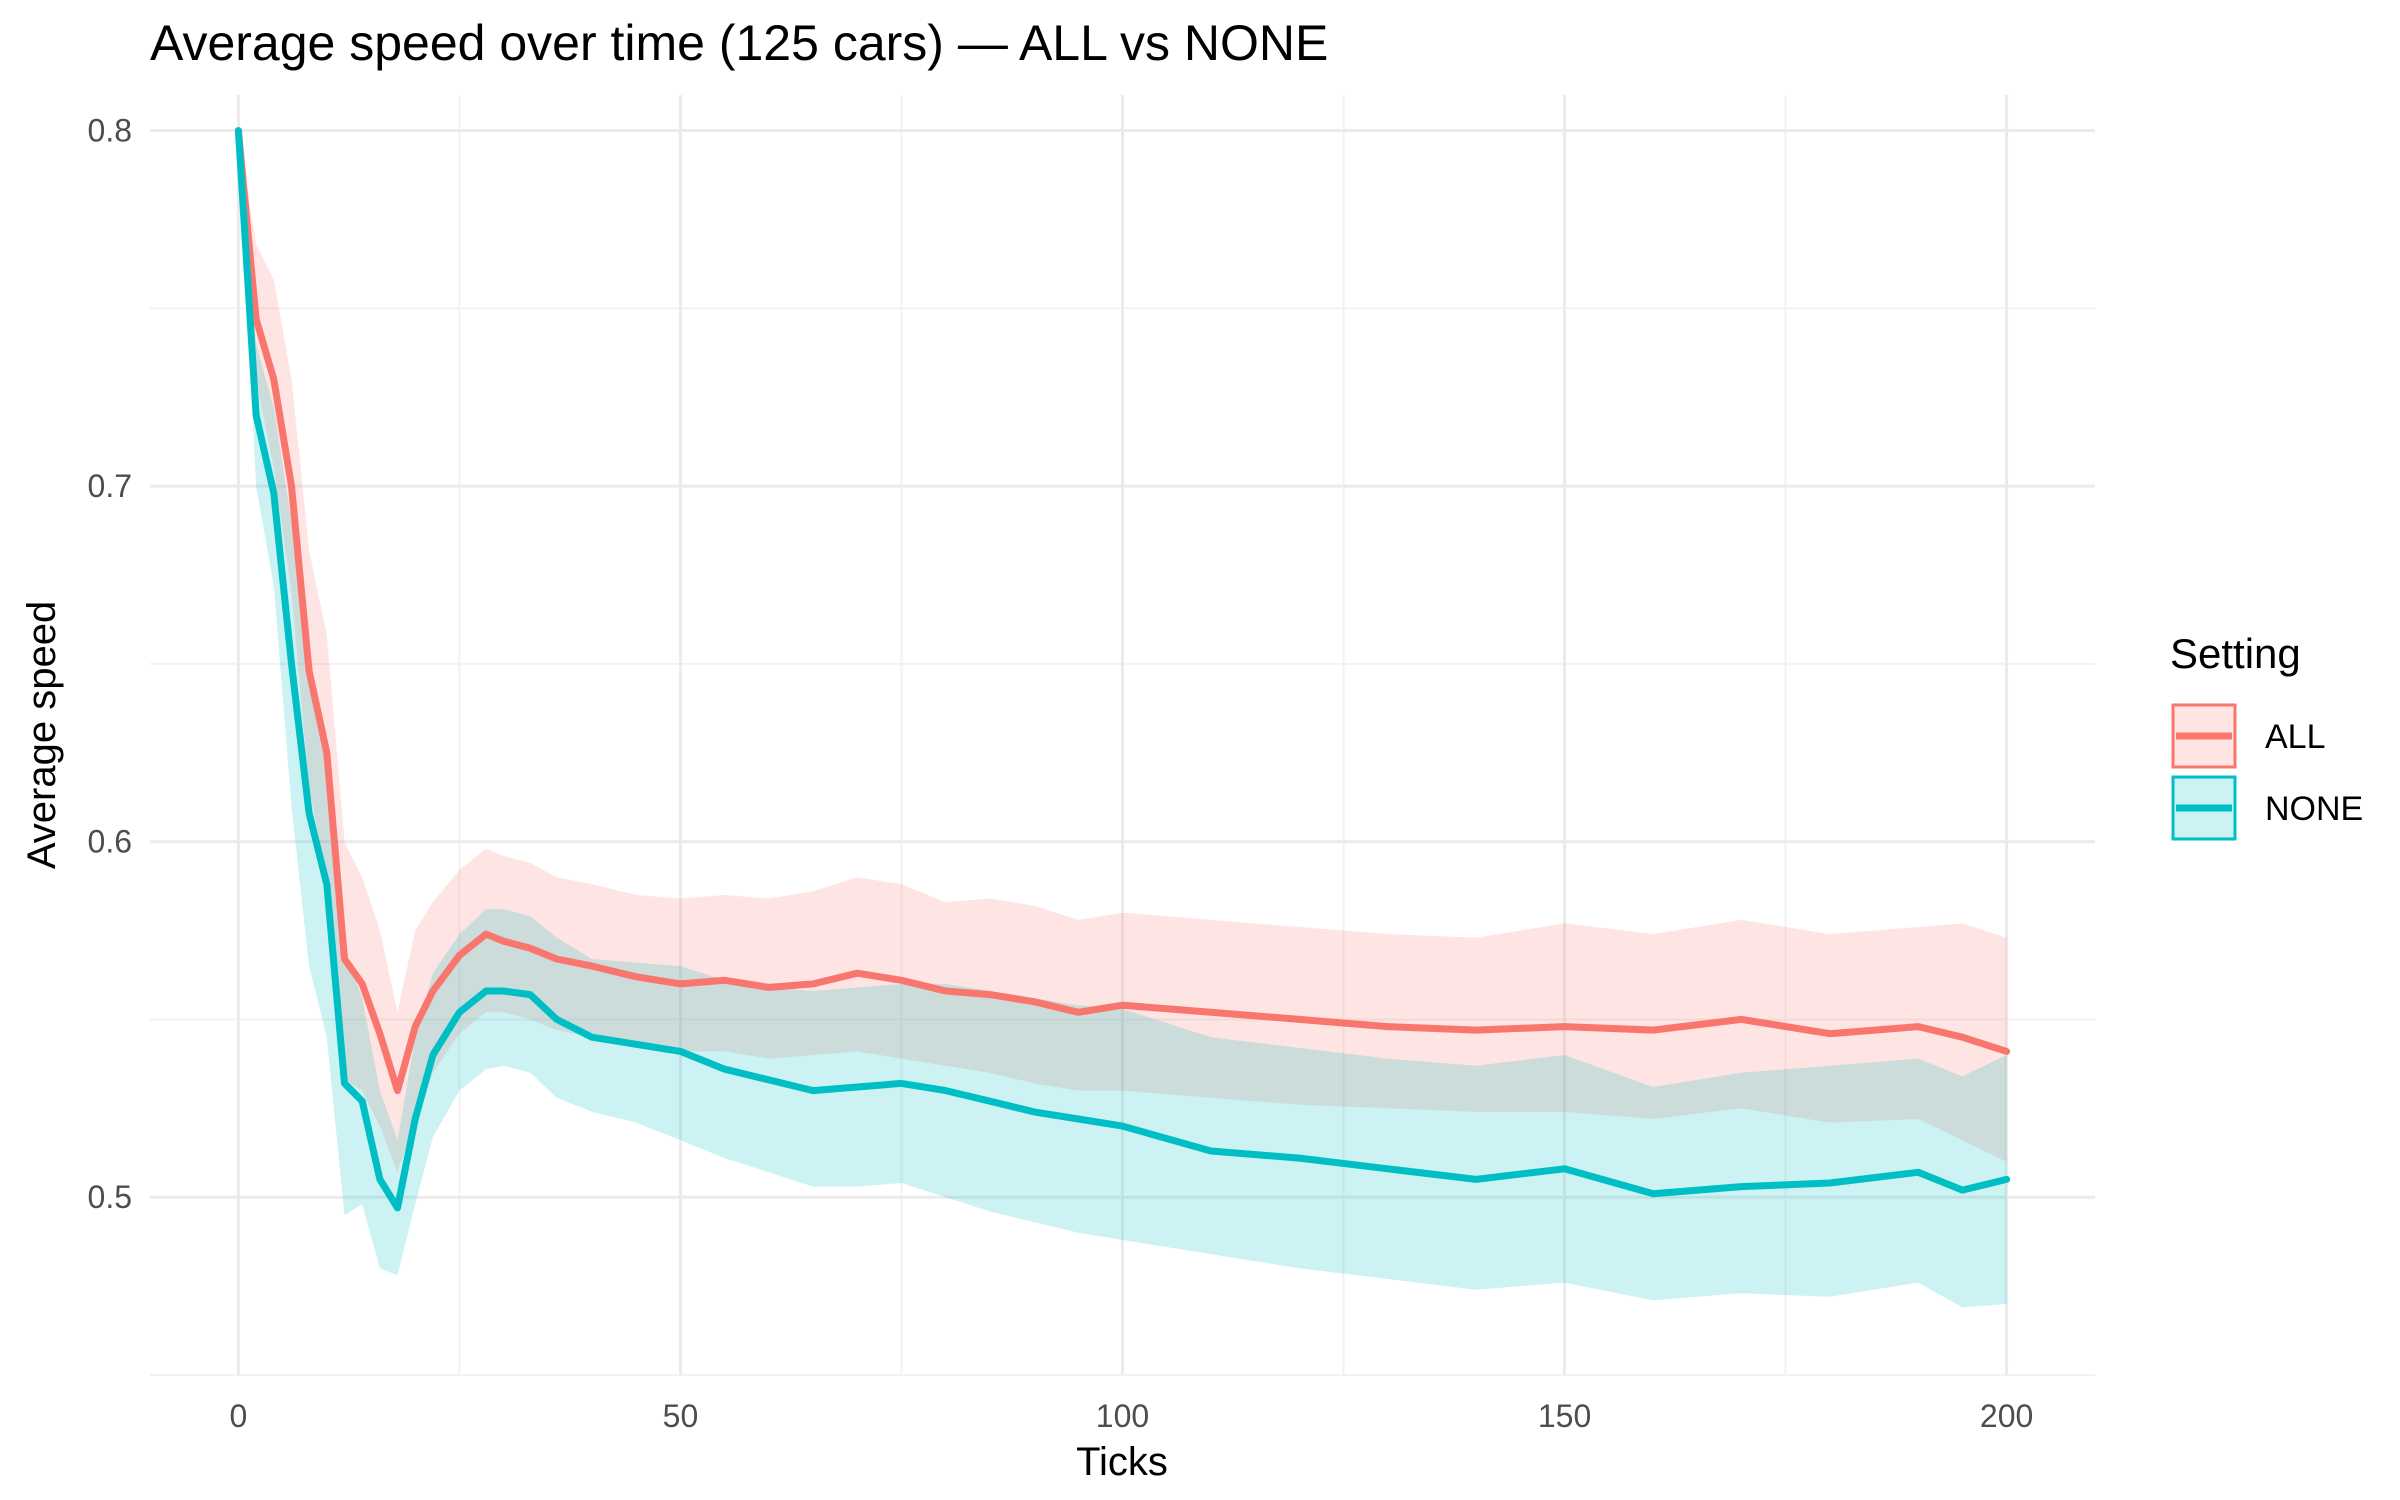  What do you see at coordinates (2006, 1416) in the screenshot?
I see `x-tick-label: 200` at bounding box center [2006, 1416].